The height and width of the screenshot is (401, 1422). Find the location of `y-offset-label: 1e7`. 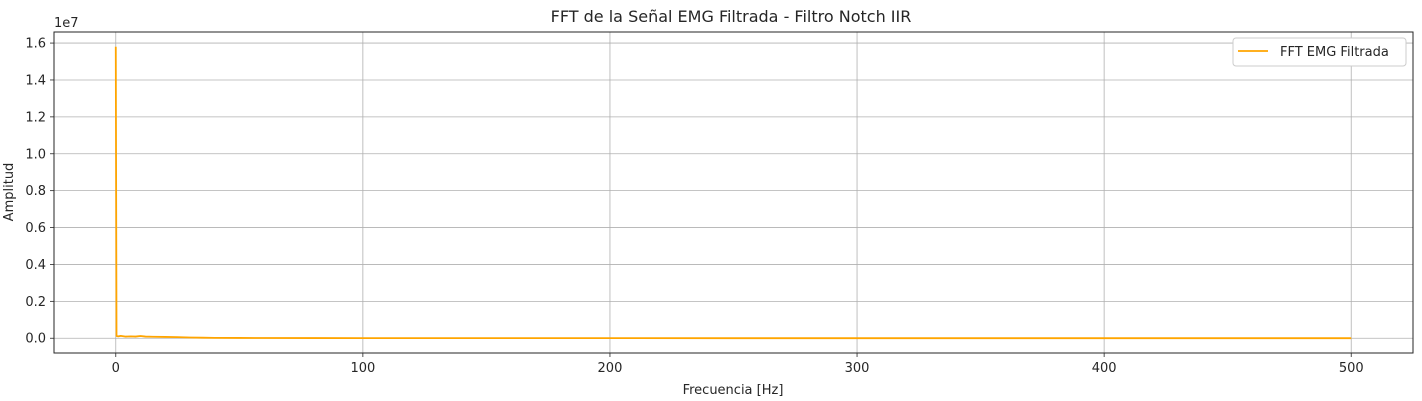

y-offset-label: 1e7 is located at coordinates (66, 23).